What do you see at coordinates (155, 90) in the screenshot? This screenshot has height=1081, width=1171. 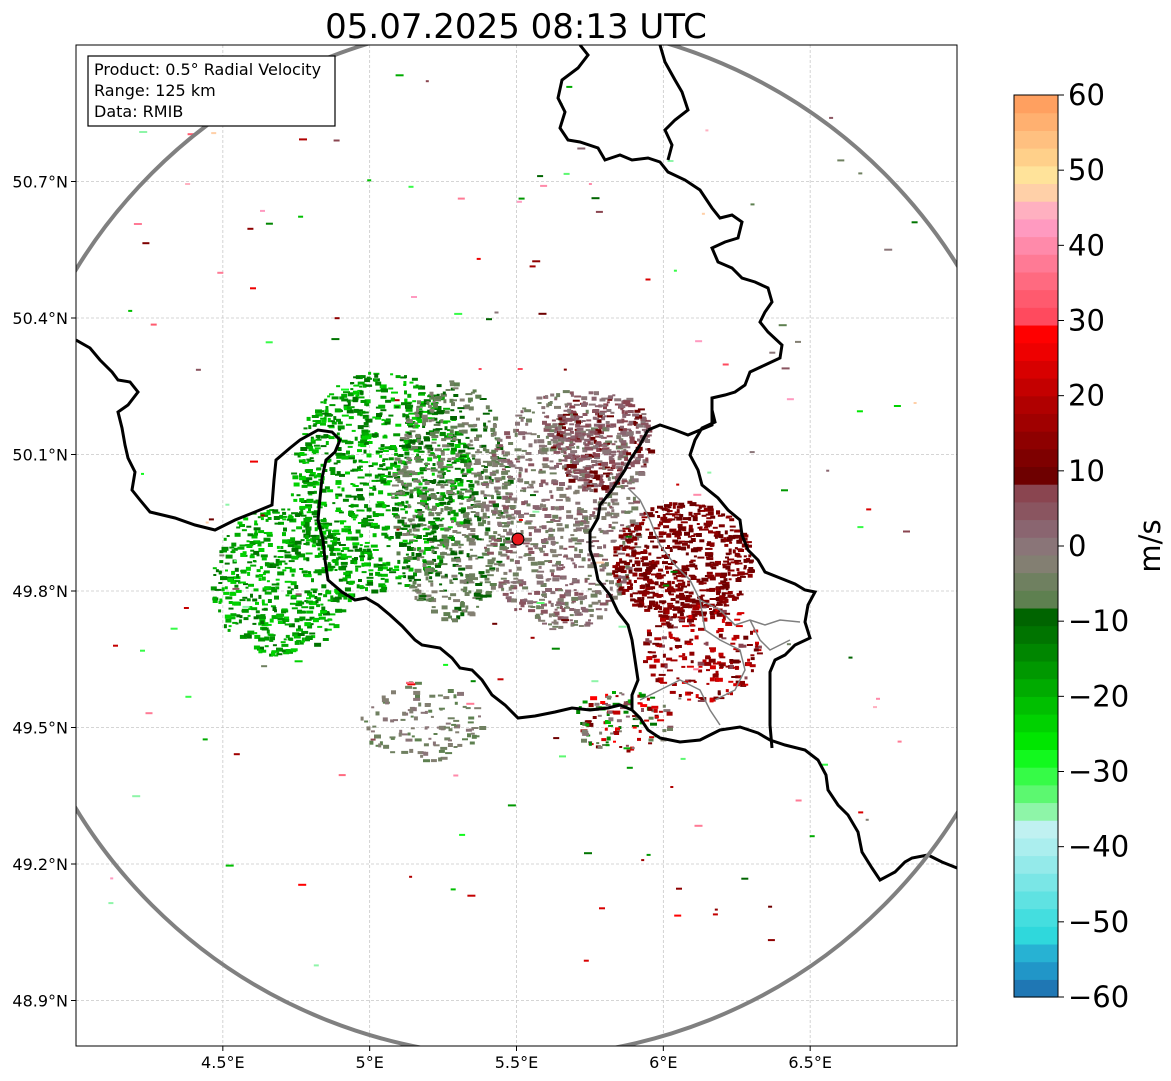 I see `info-range: Range: 125 km` at bounding box center [155, 90].